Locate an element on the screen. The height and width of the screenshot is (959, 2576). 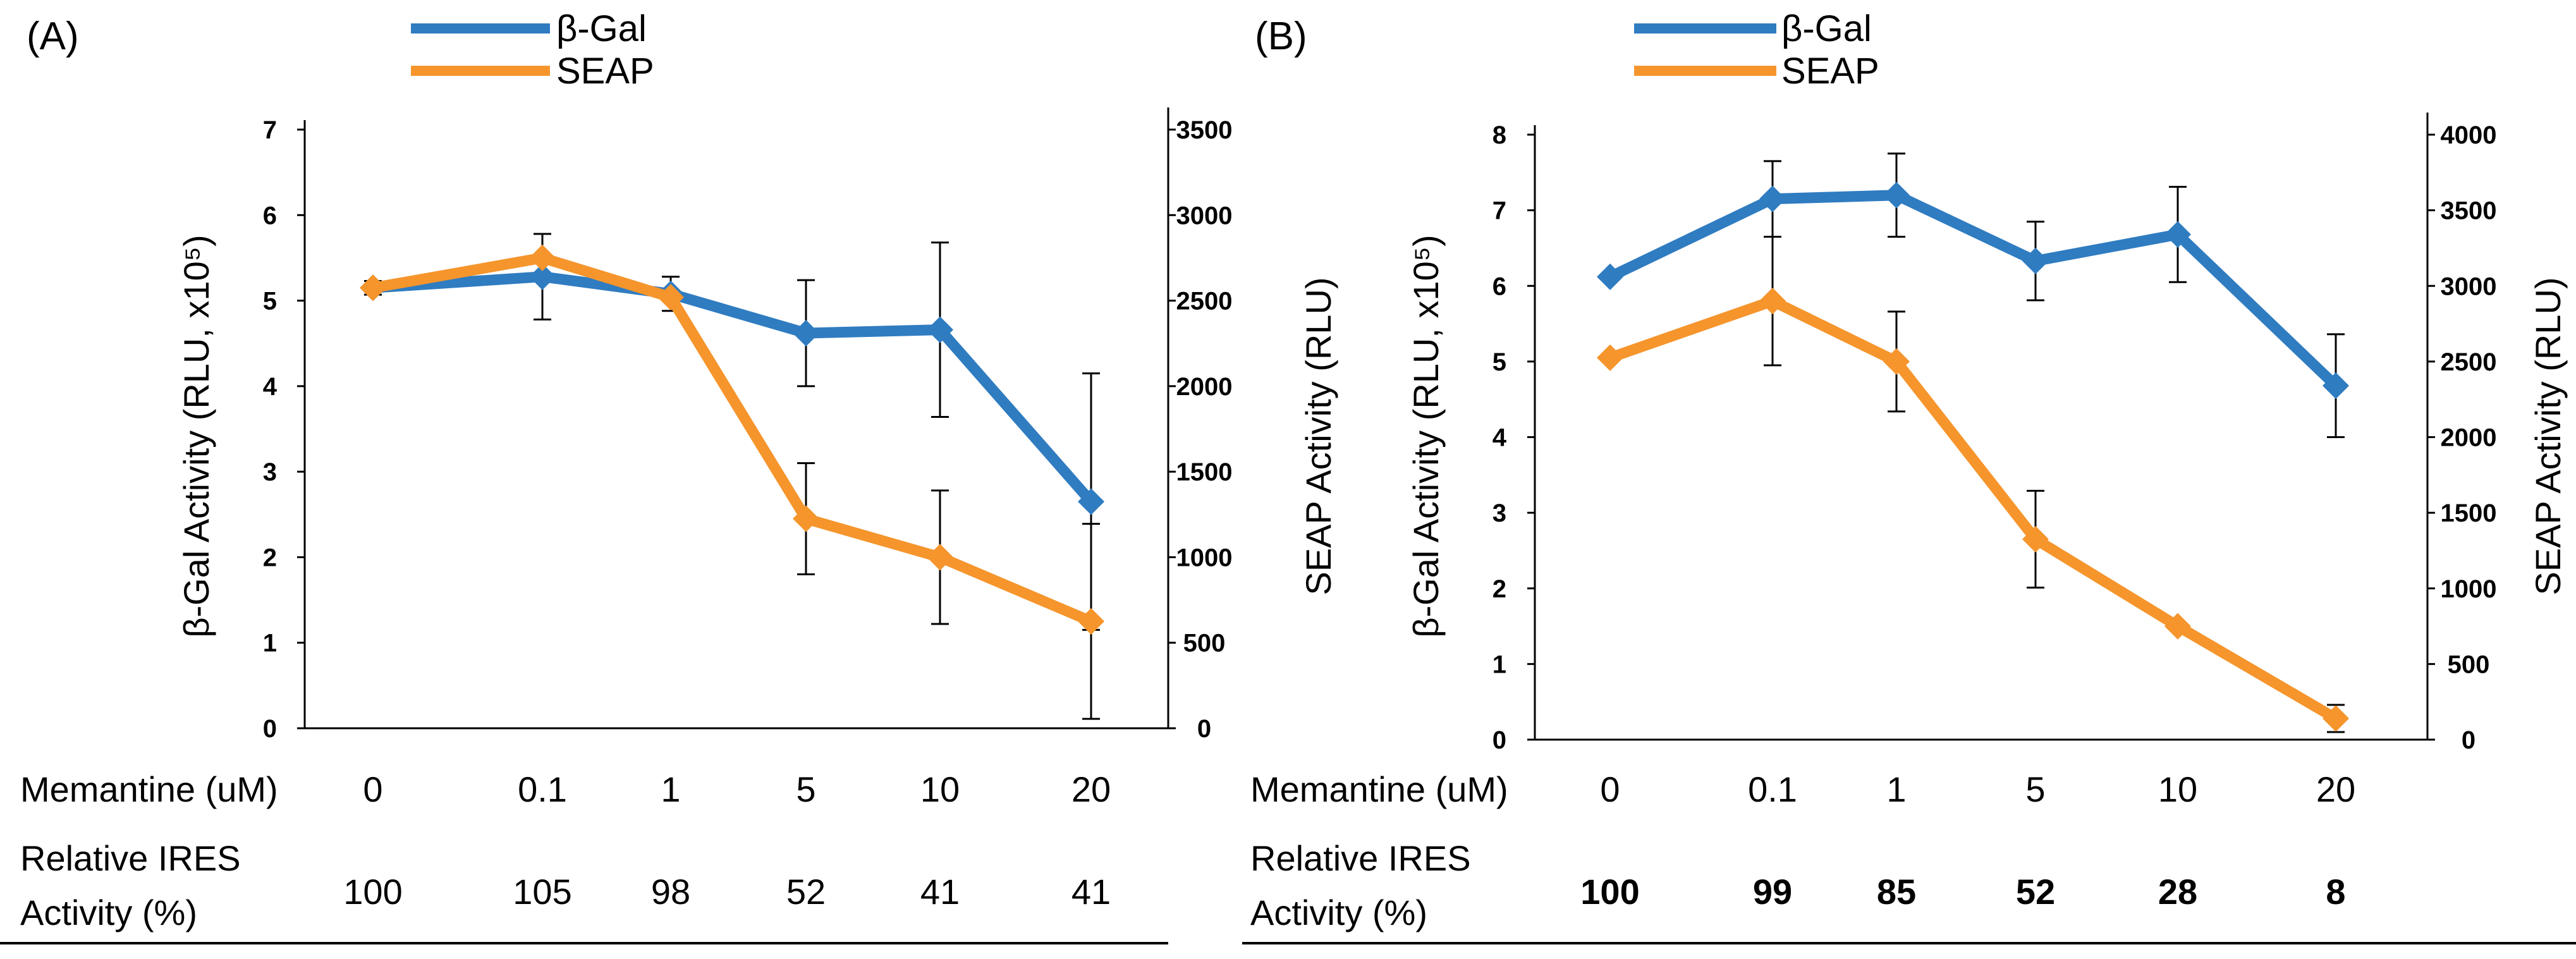
ires-activity-value: 105 is located at coordinates (542, 892).